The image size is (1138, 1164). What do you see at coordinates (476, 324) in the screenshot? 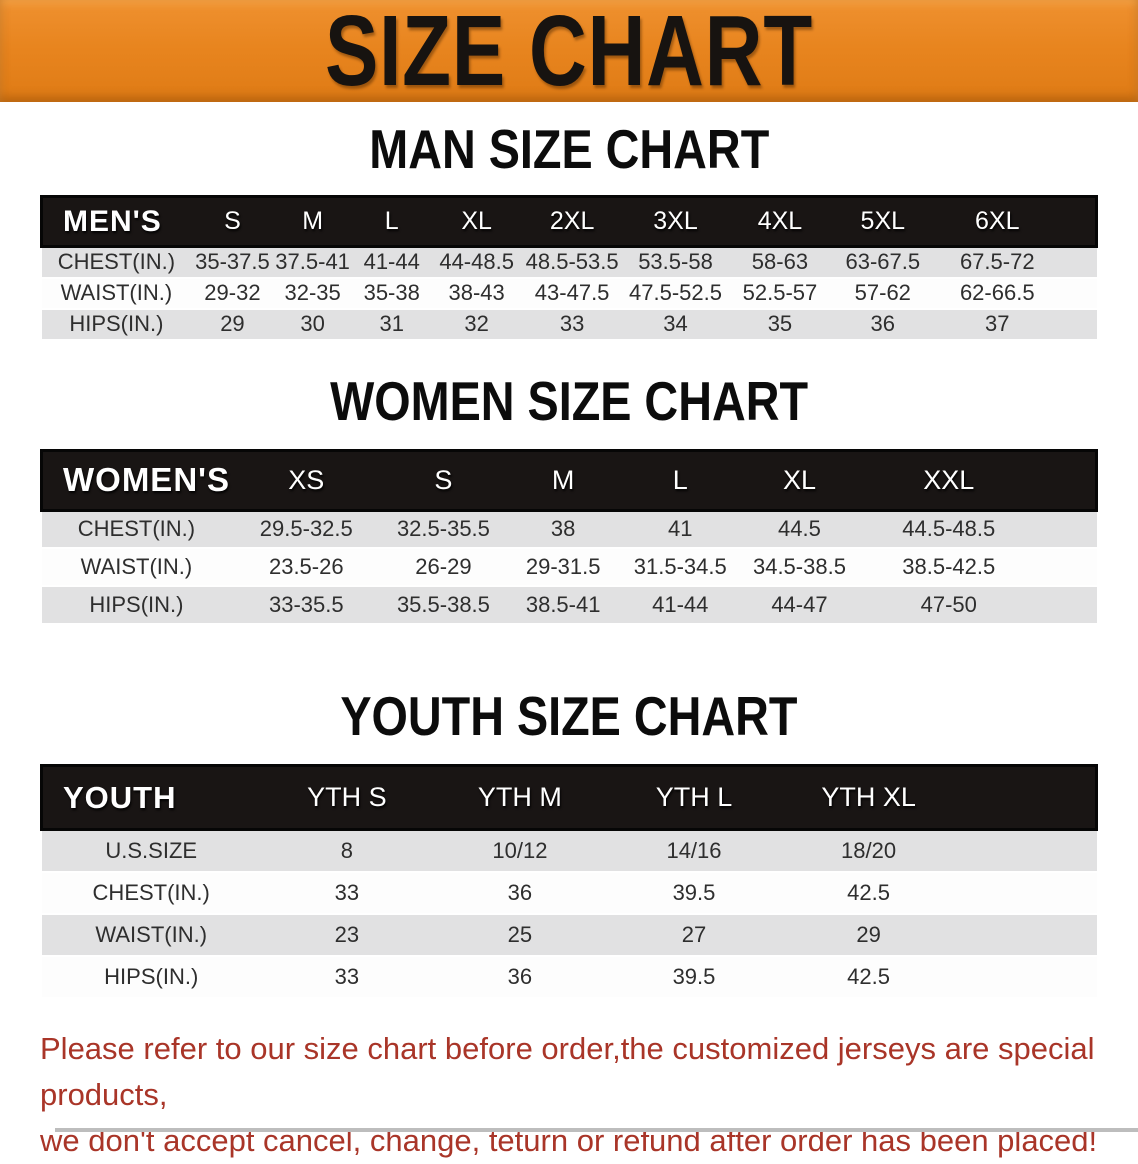
I see `men-size-cell: 32` at bounding box center [476, 324].